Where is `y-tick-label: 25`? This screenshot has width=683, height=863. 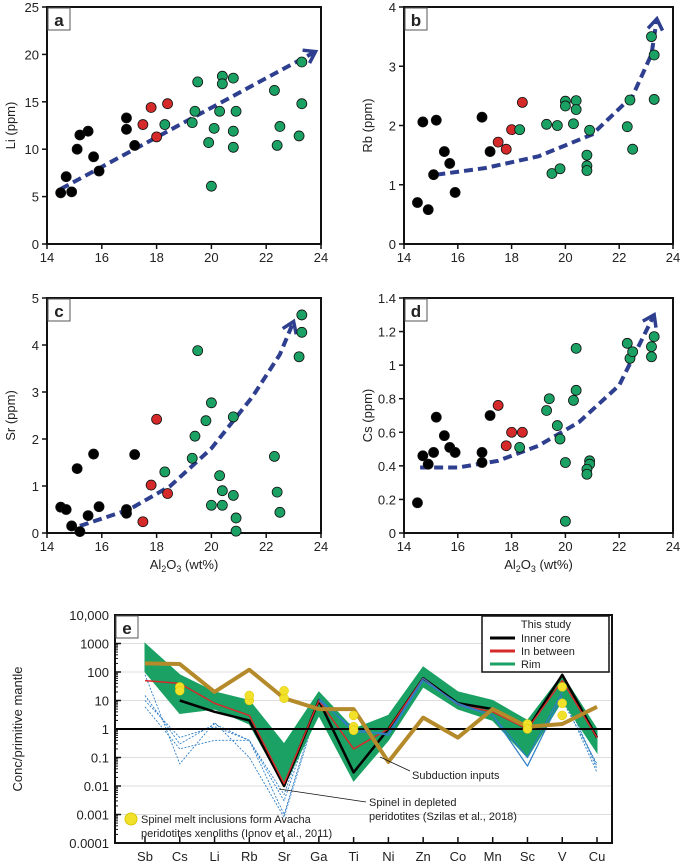 y-tick-label: 25 is located at coordinates (32, 7).